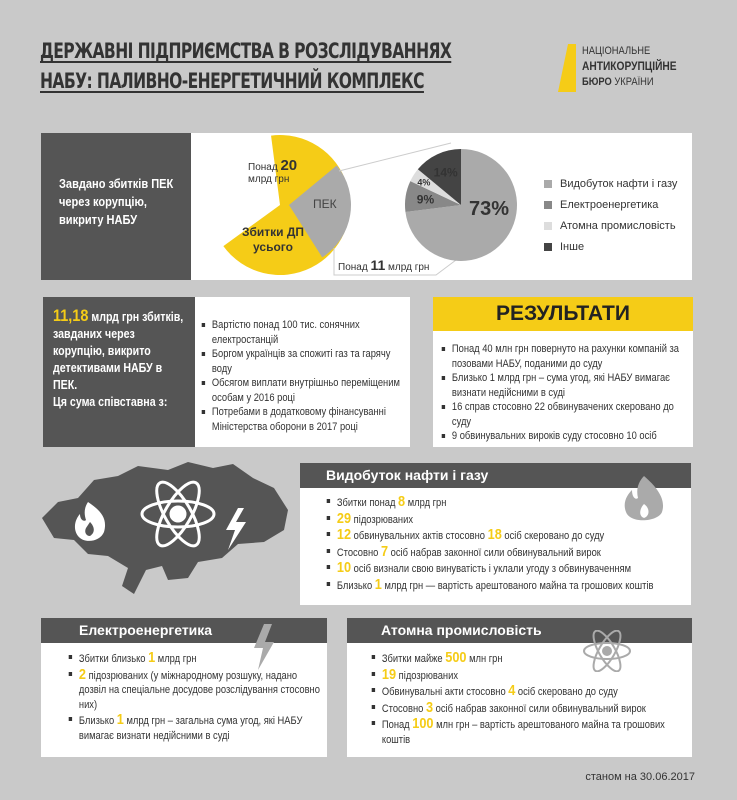 The image size is (737, 800). What do you see at coordinates (389, 674) in the screenshot?
I see `highlight-number: 19` at bounding box center [389, 674].